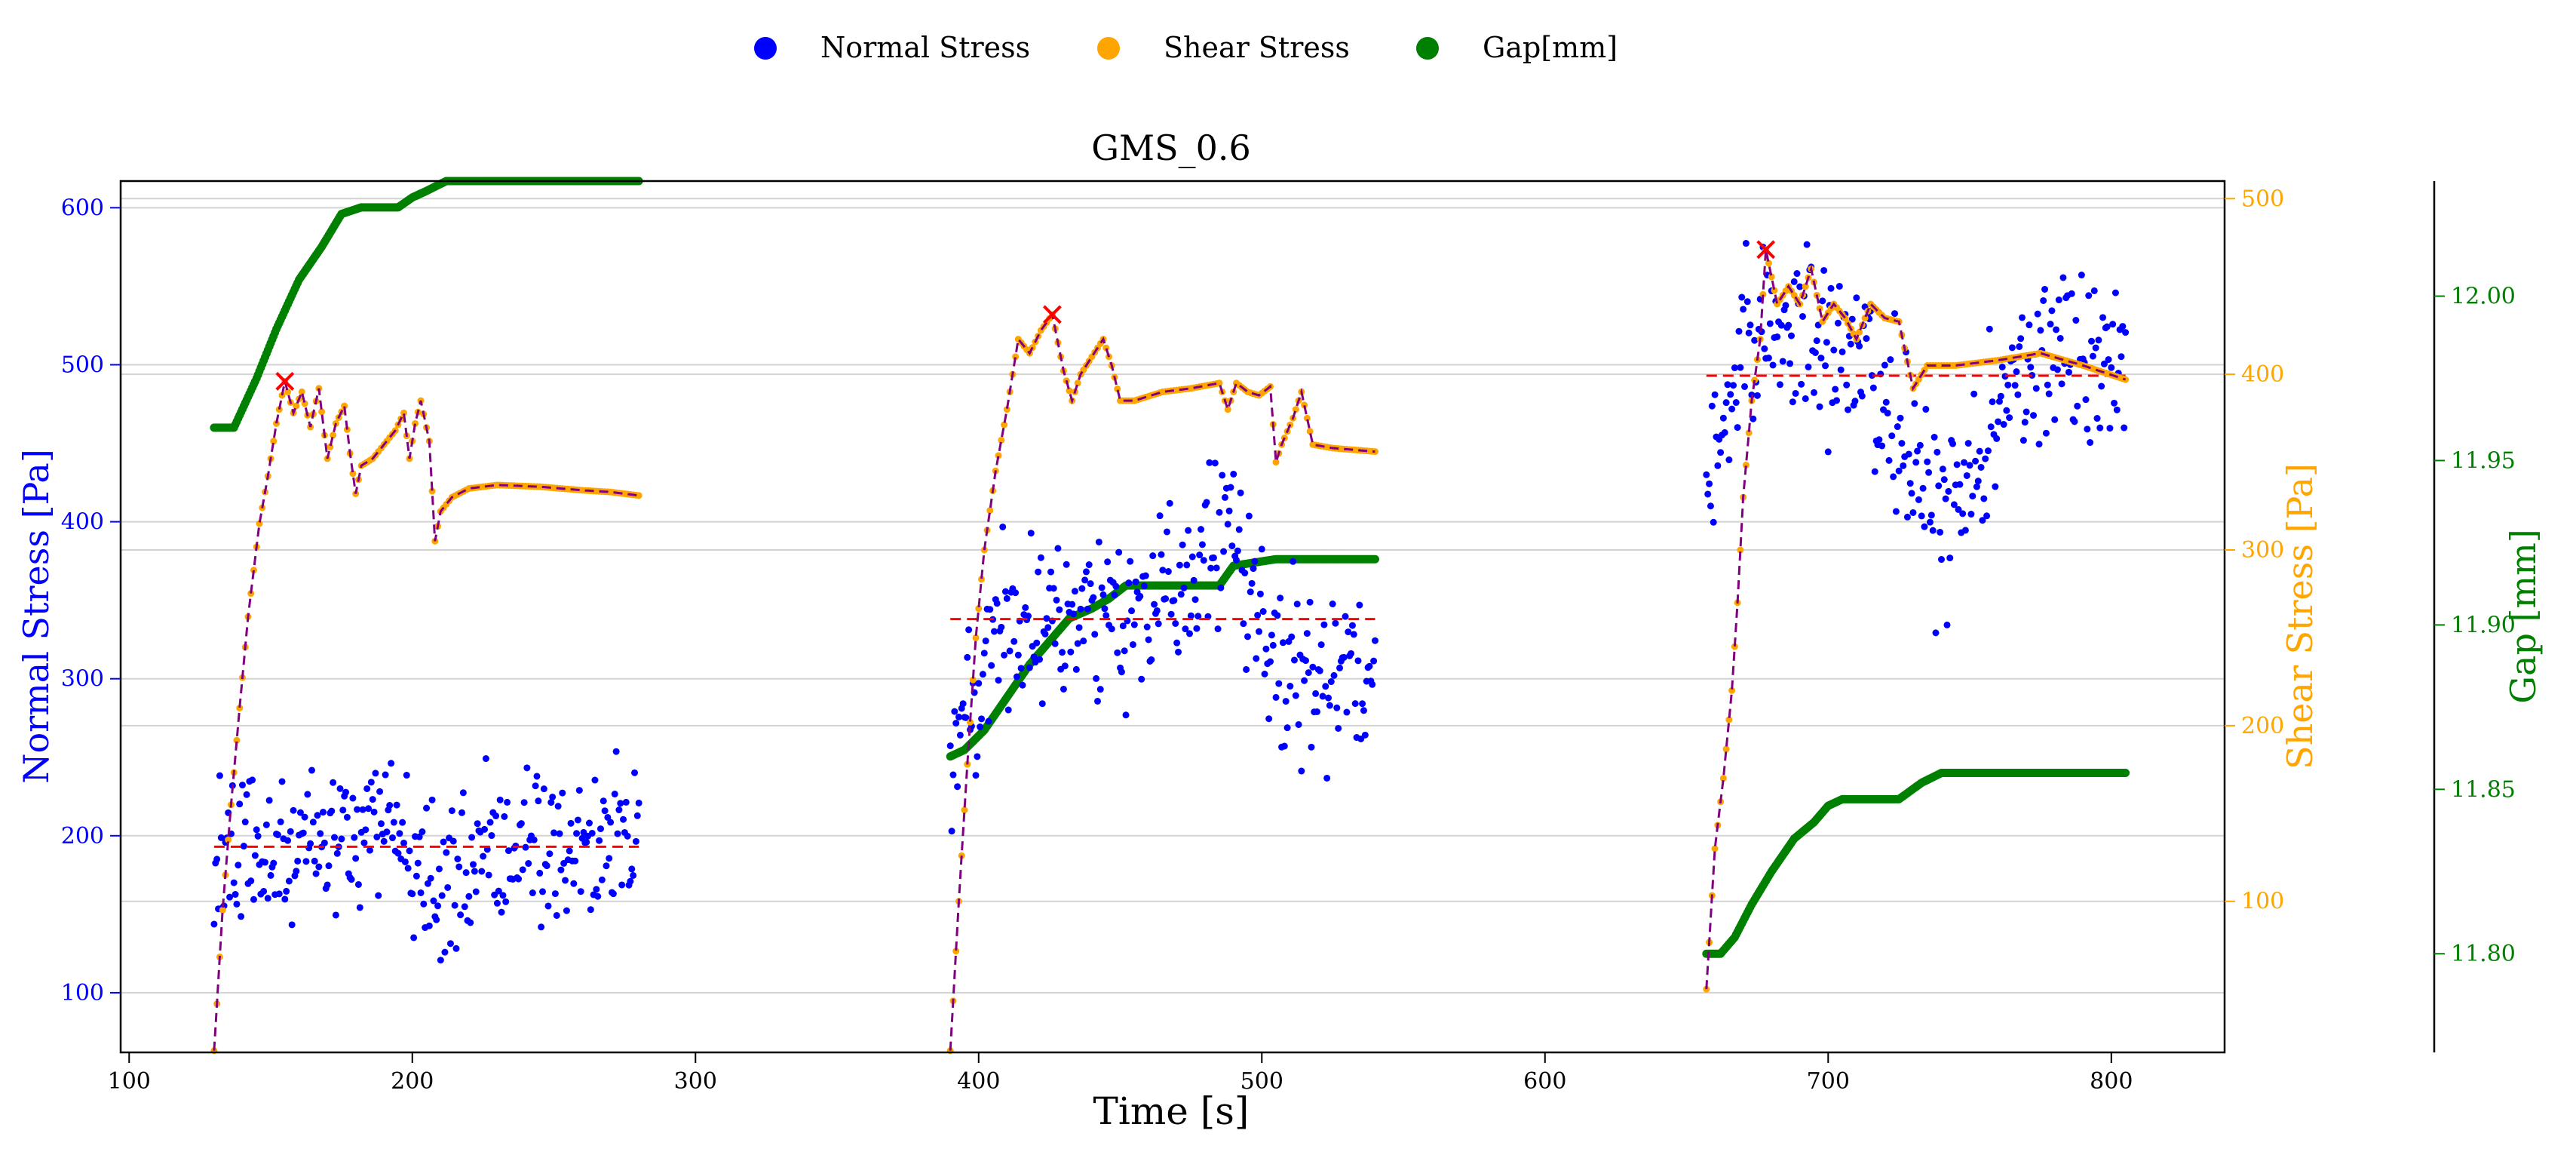  Describe the element at coordinates (285, 381) in the screenshot. I see `shear-peak-marker` at that location.